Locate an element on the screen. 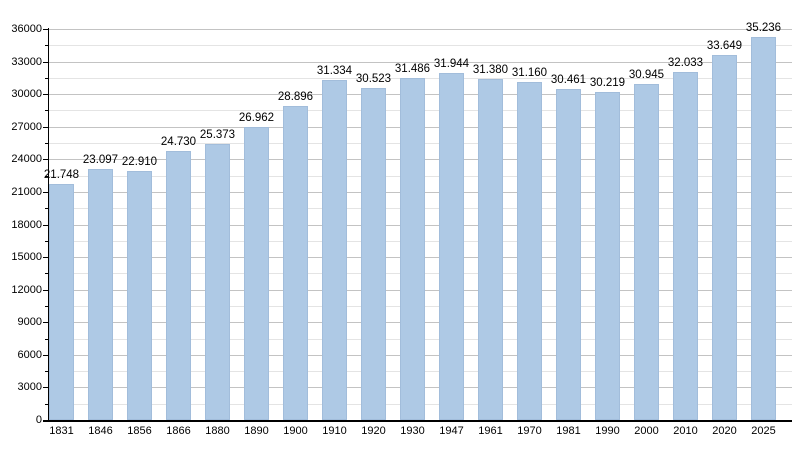 The image size is (800, 450). x-tick-label: 1947 is located at coordinates (451, 431).